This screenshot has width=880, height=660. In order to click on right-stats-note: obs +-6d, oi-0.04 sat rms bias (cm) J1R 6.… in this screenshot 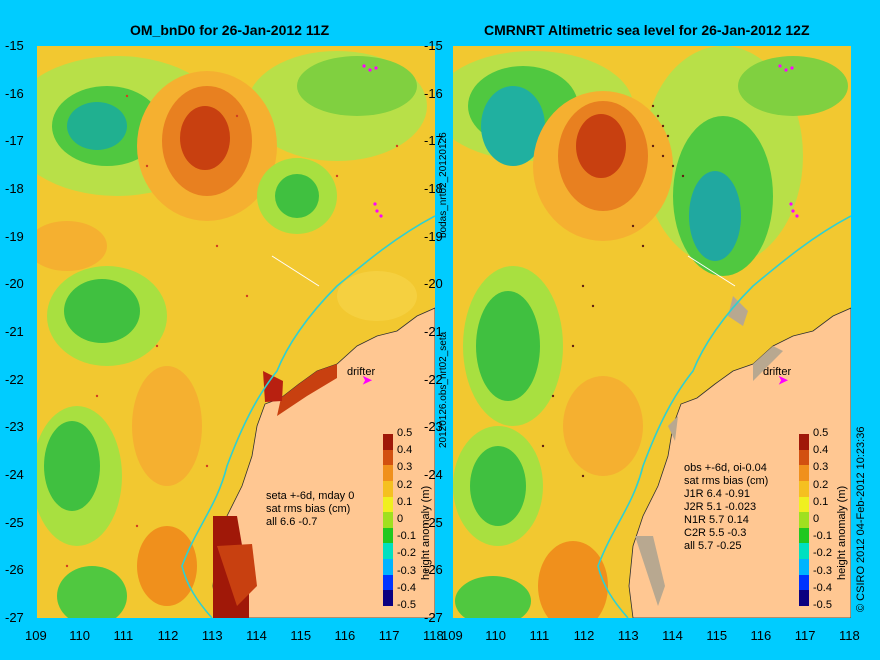, I will do `click(726, 507)`.